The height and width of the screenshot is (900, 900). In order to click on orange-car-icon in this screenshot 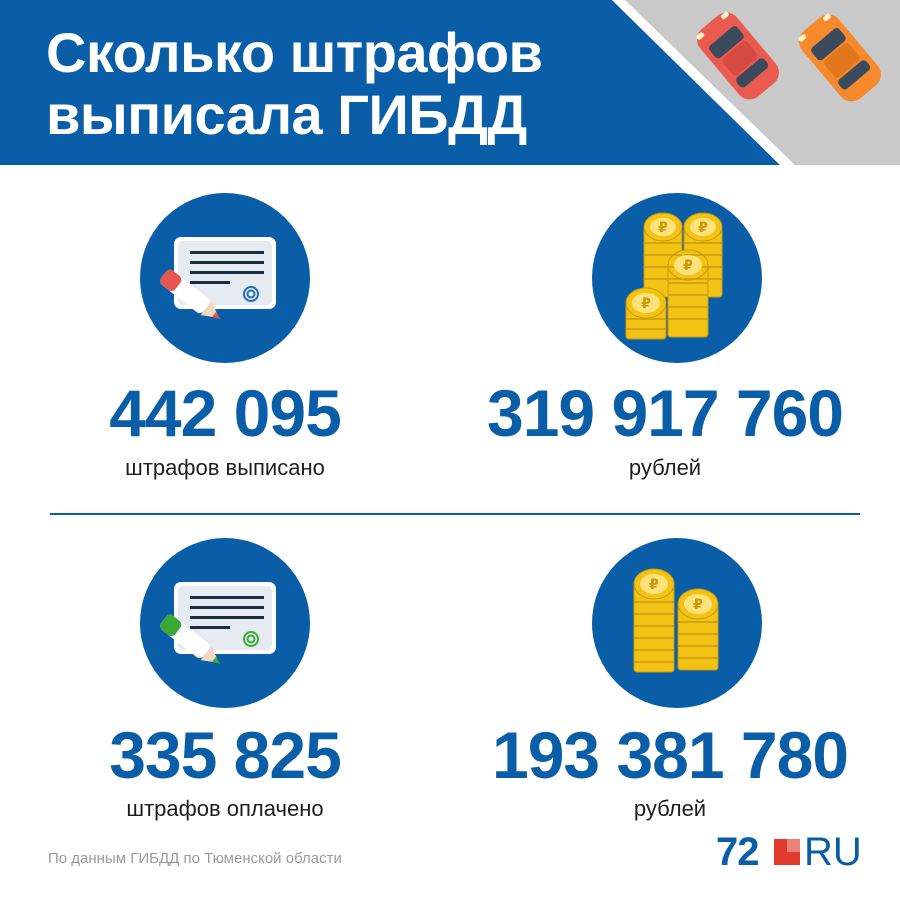, I will do `click(839, 57)`.